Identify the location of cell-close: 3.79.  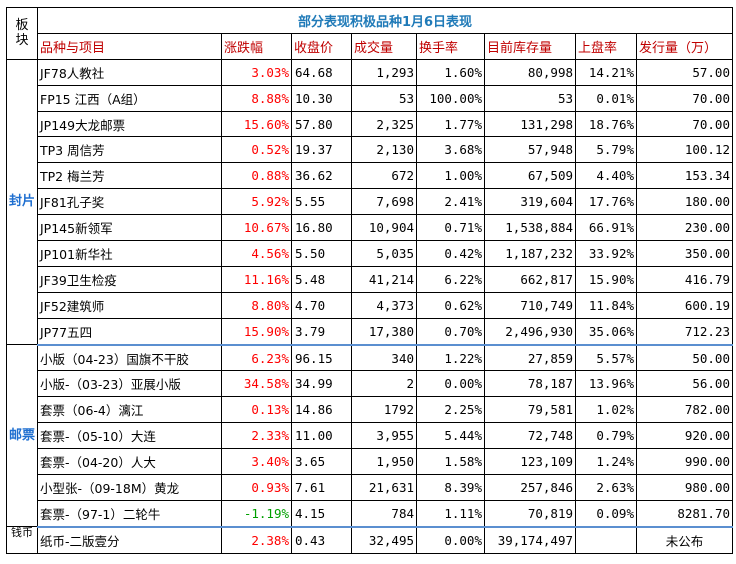
(321, 331).